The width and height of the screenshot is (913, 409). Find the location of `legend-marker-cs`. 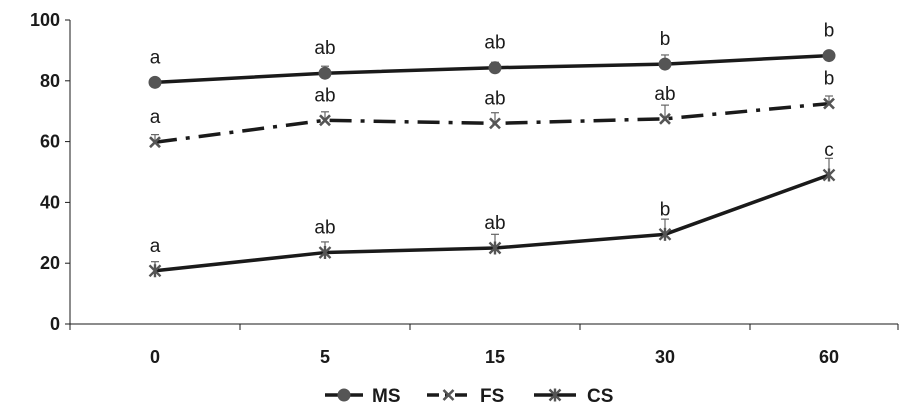

legend-marker-cs is located at coordinates (555, 395).